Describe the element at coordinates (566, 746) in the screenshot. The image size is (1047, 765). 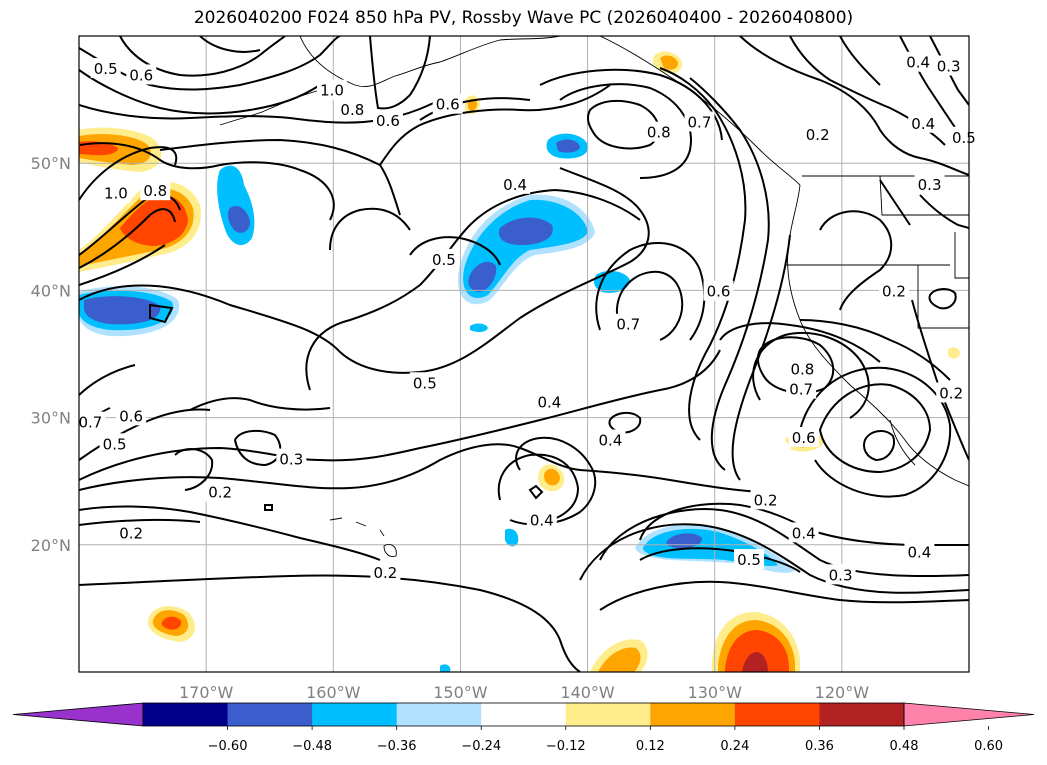
I see `colorbar-label-4: −0.12` at that location.